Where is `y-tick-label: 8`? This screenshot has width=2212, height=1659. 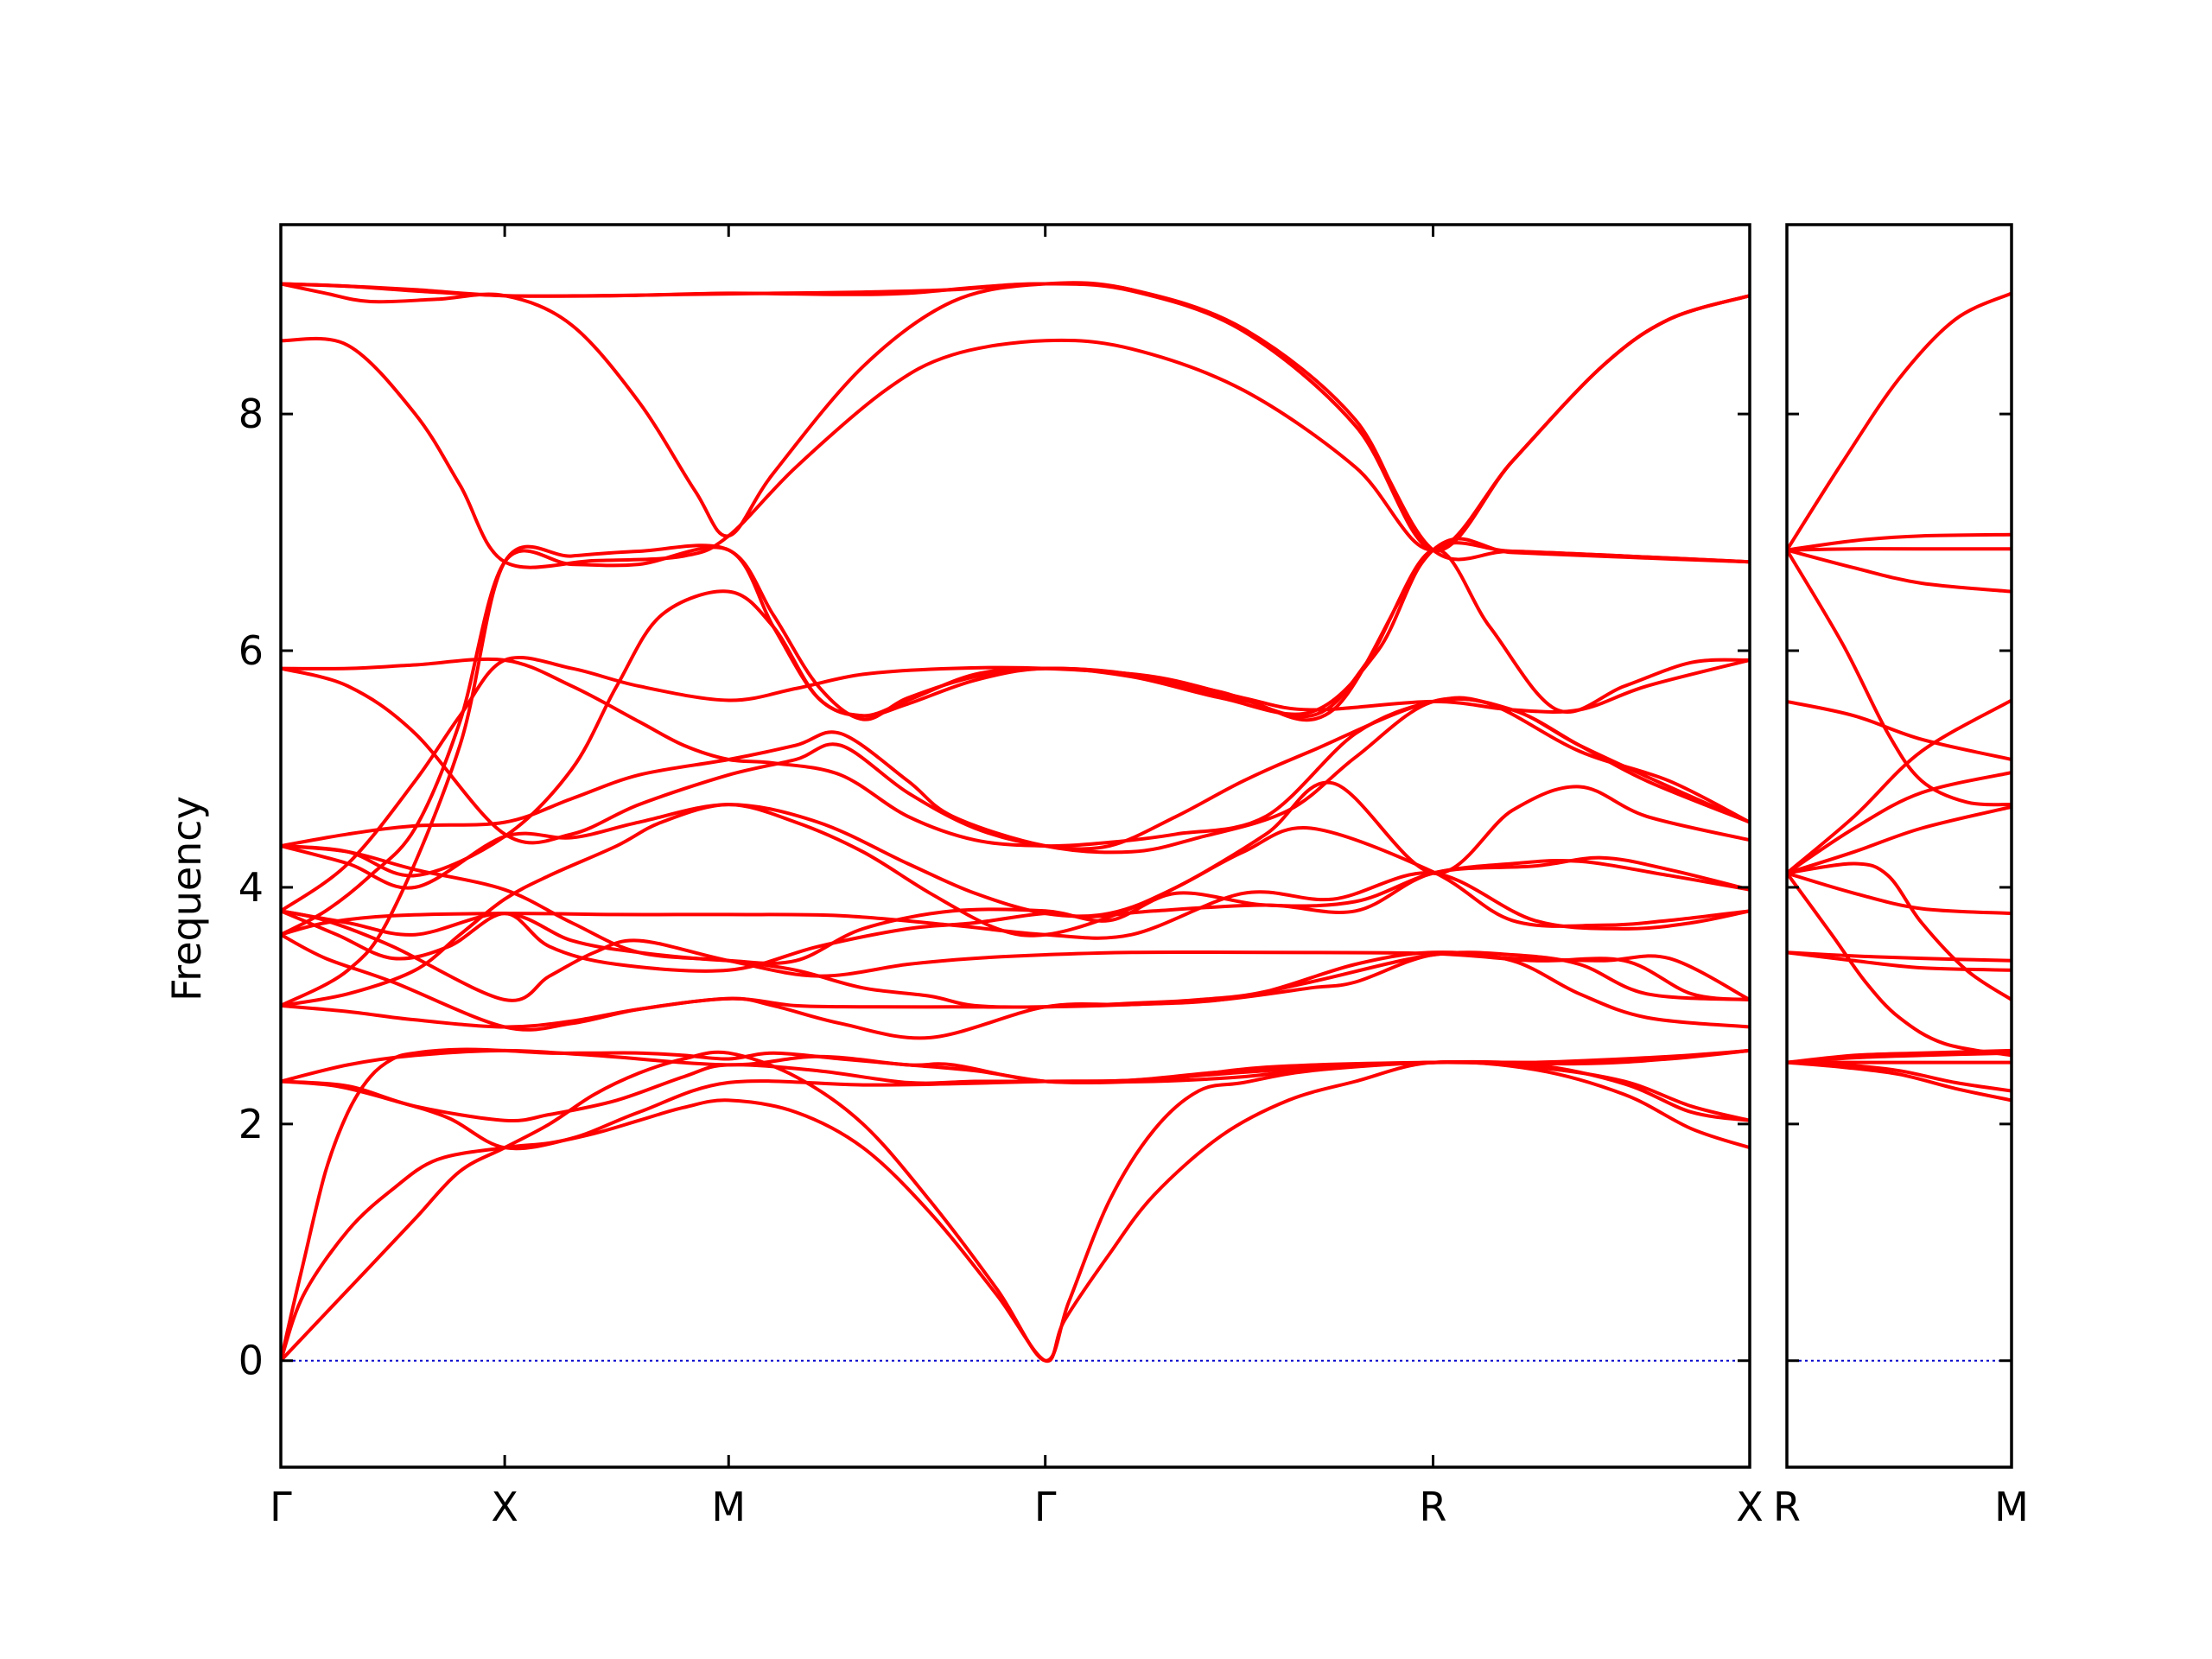
y-tick-label: 8 is located at coordinates (251, 414).